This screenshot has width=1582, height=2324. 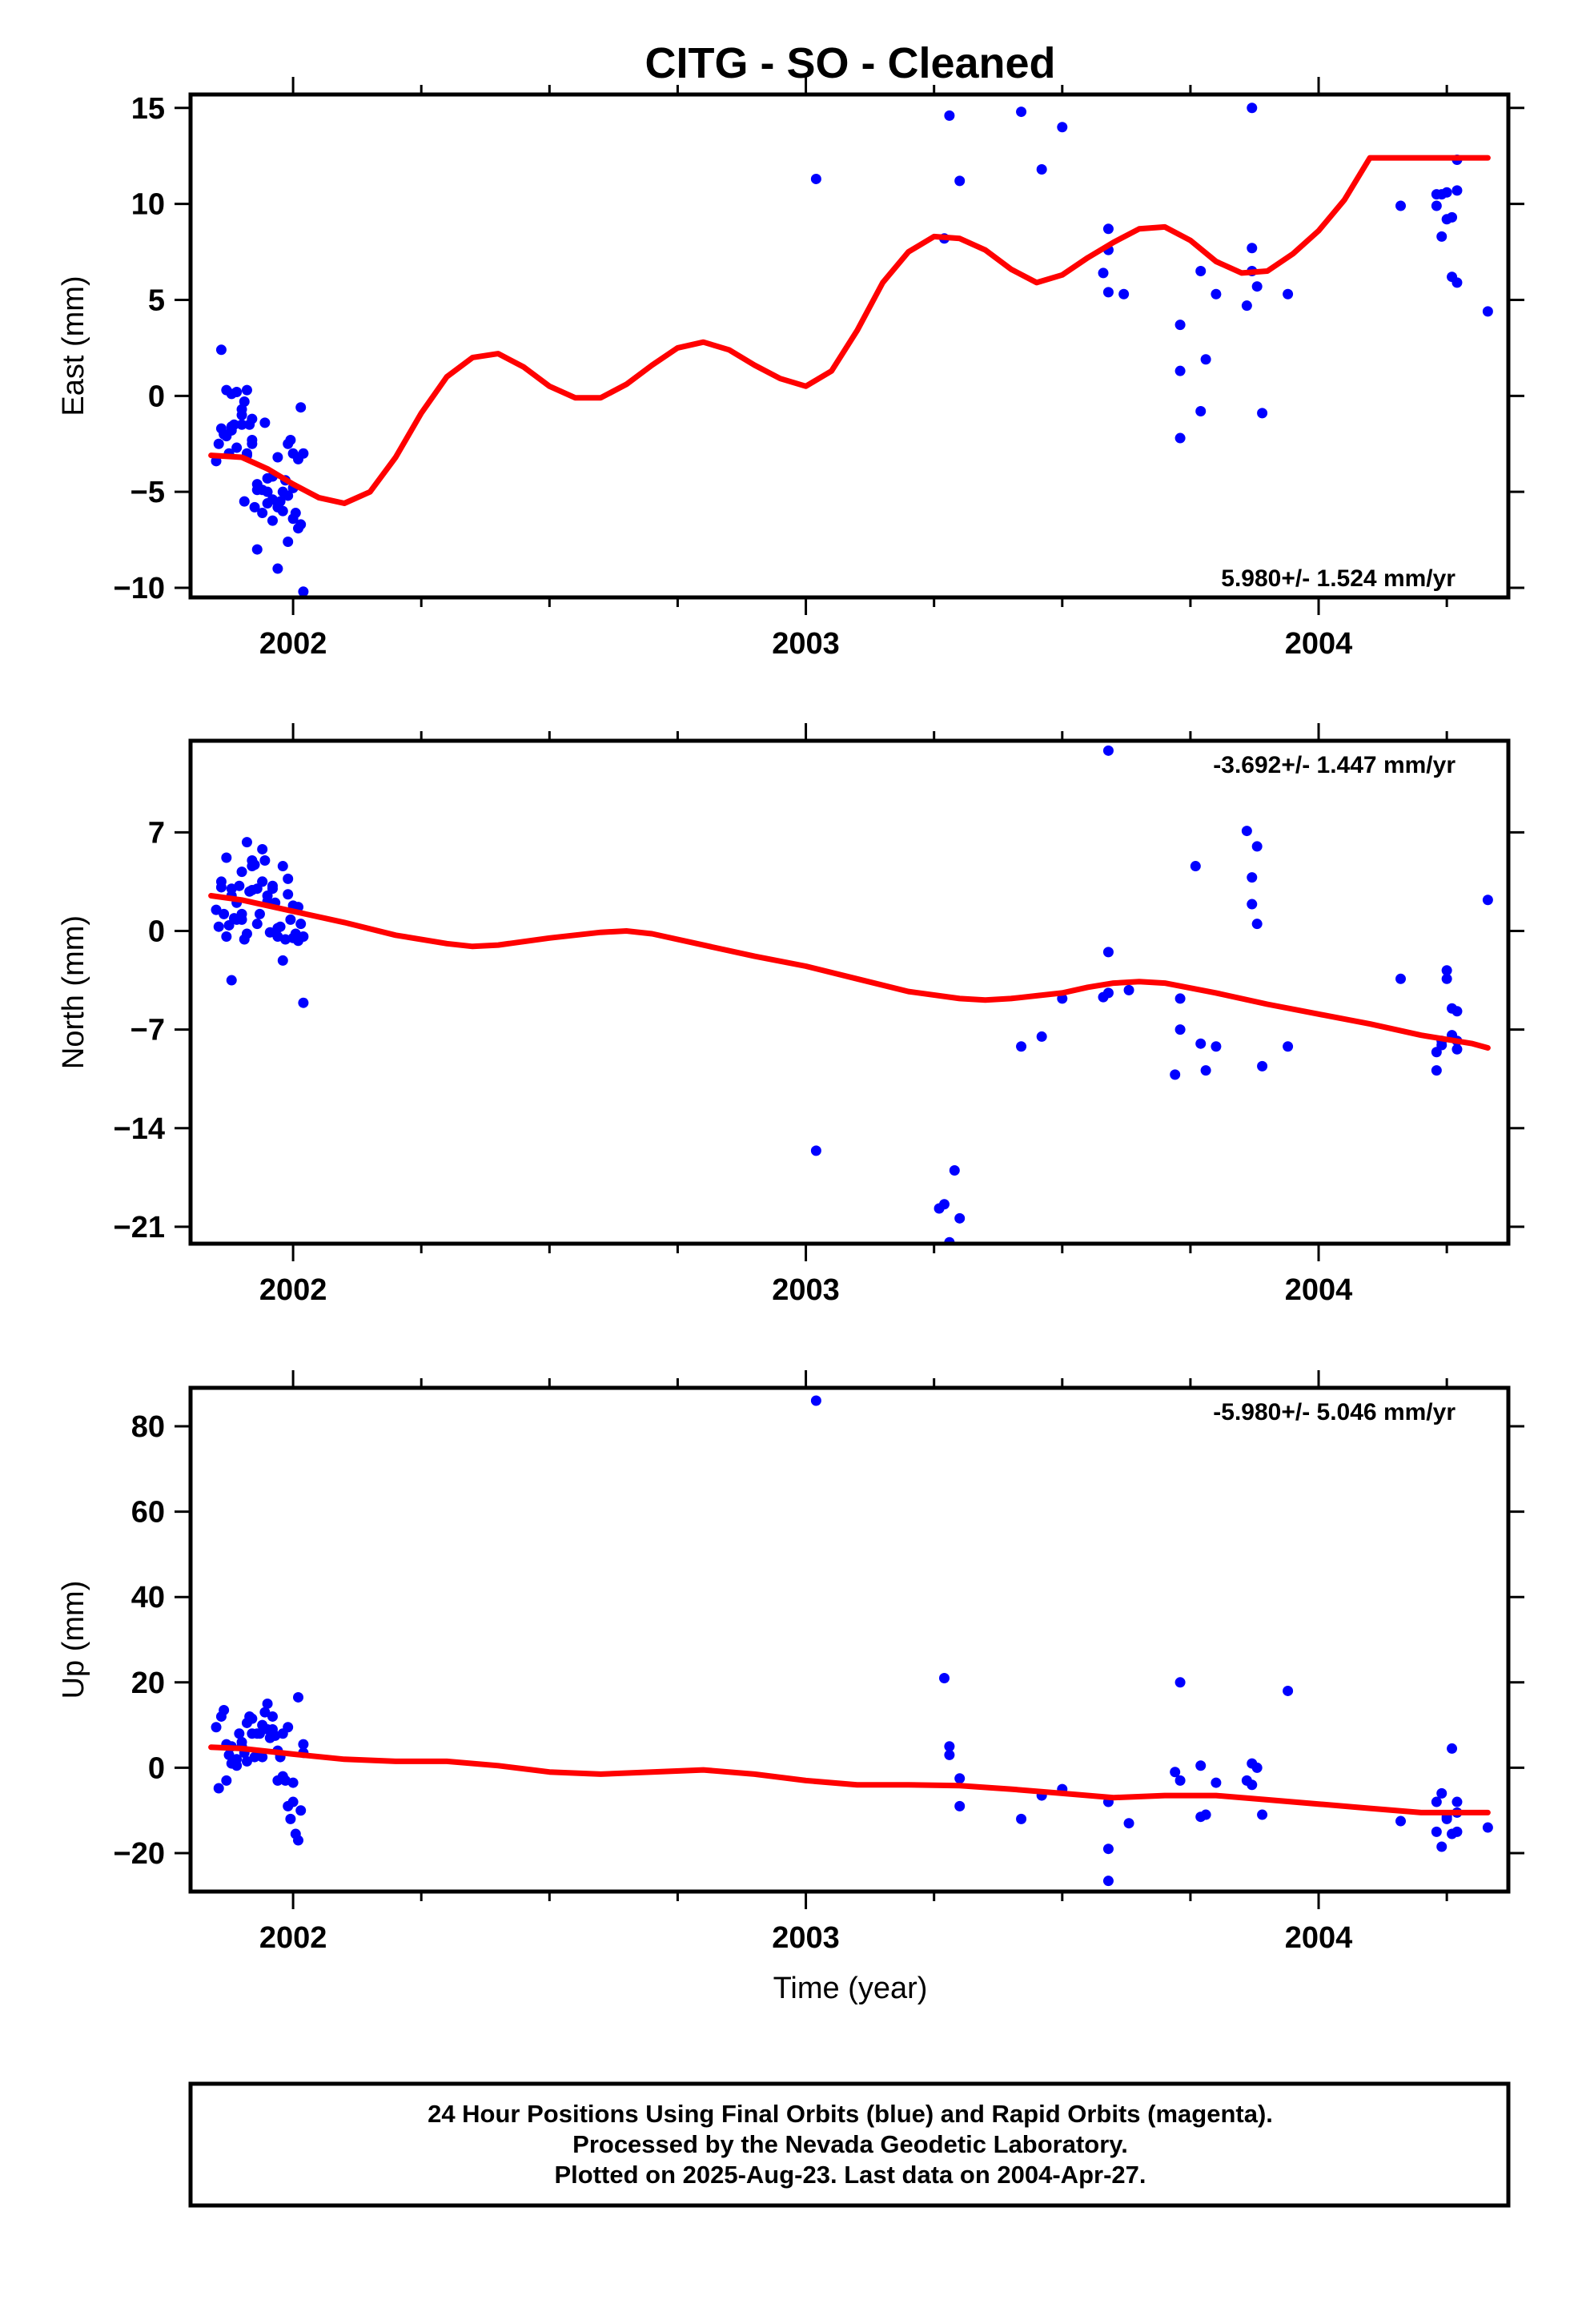 What do you see at coordinates (293, 1938) in the screenshot?
I see `up-x-tick-label: 2002` at bounding box center [293, 1938].